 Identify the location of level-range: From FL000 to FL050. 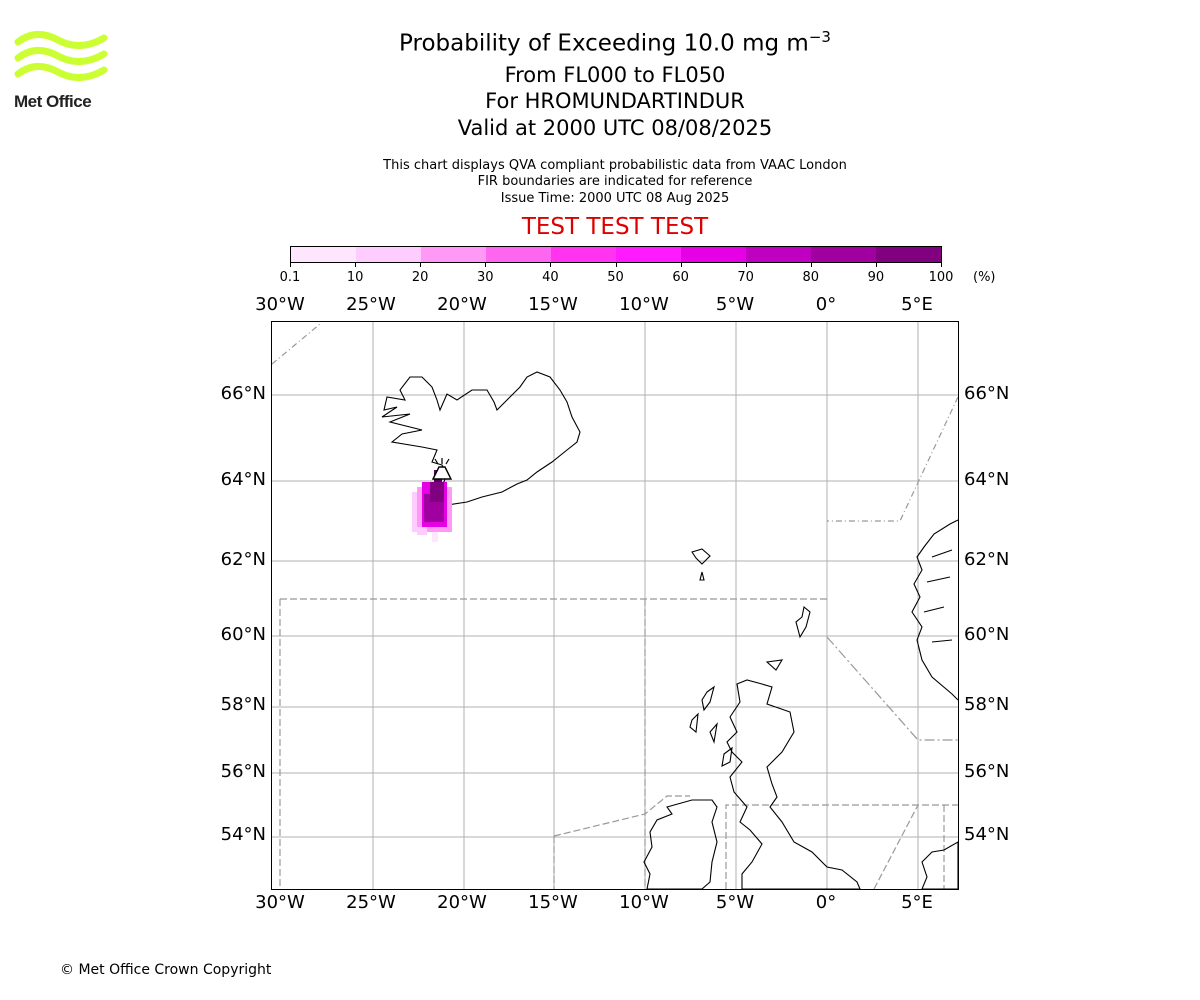
(615, 75).